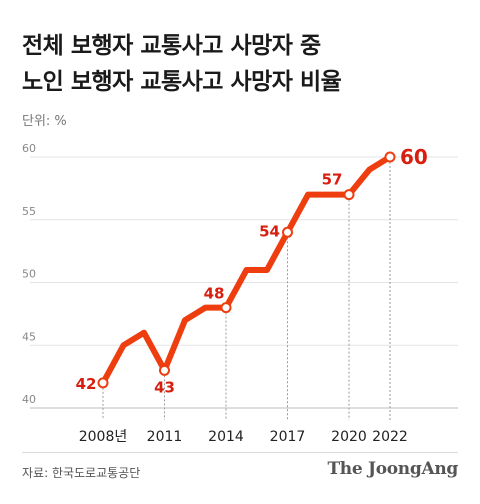 This screenshot has width=480, height=504. I want to click on data-label-2008: 42, so click(86, 384).